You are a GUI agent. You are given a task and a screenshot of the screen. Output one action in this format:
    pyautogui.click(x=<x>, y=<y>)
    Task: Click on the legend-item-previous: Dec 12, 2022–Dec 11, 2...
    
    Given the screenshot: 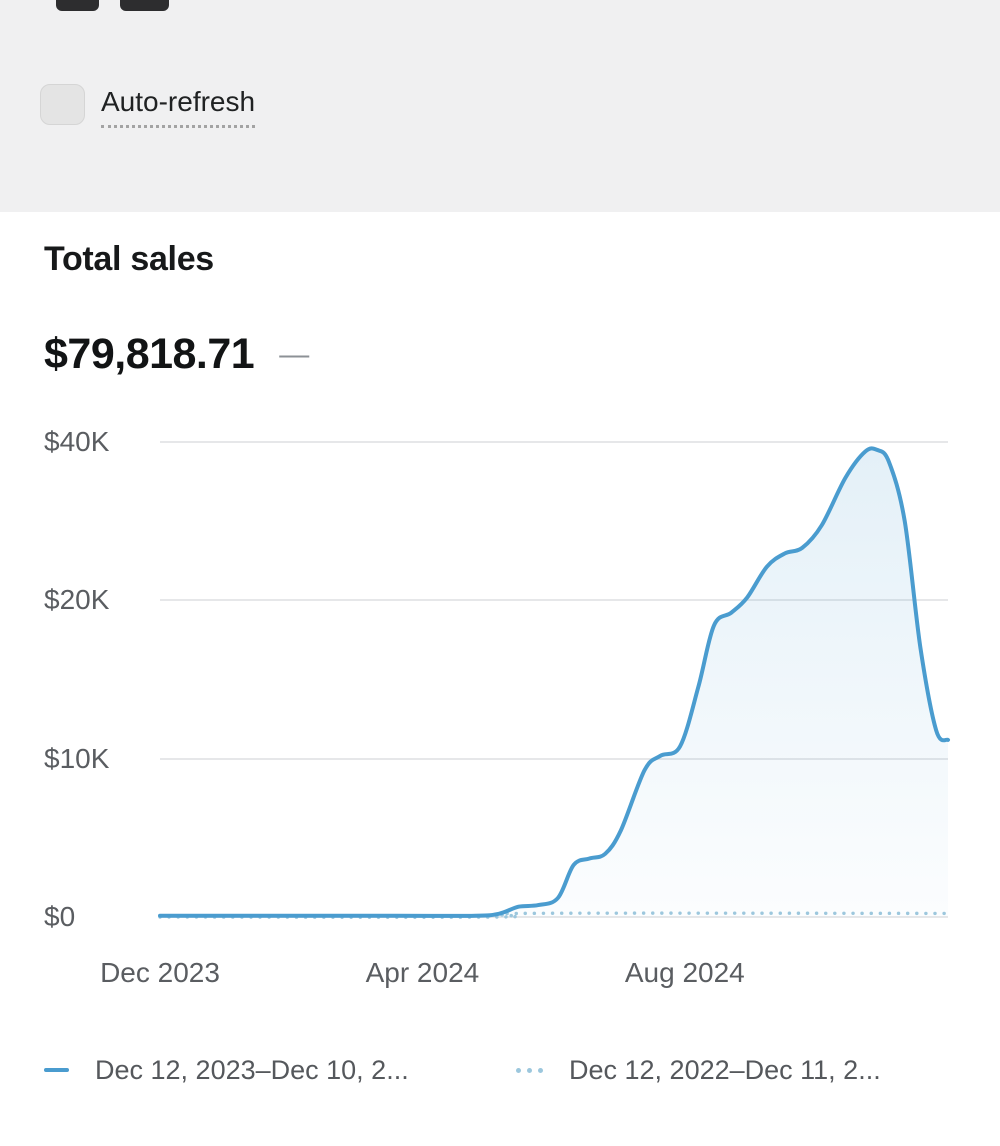 What is the action you would take?
    pyautogui.click(x=698, y=1070)
    